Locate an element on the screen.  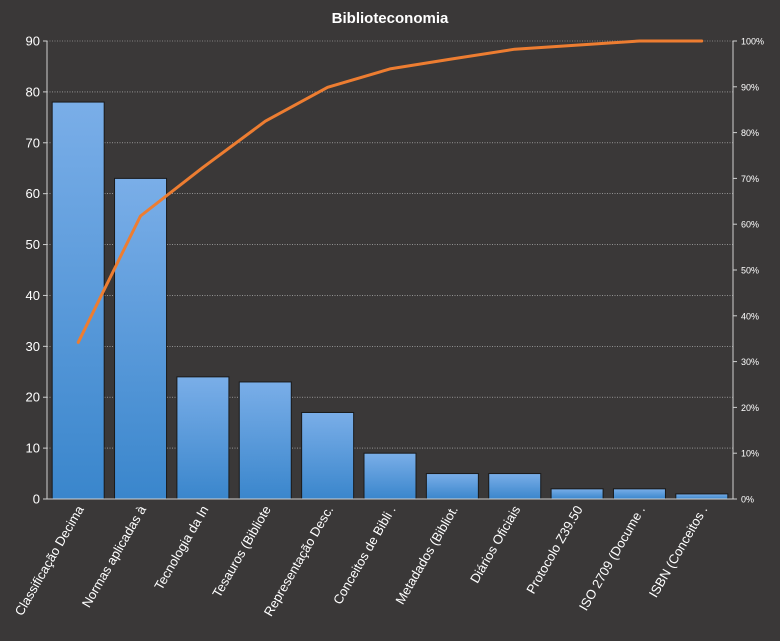
right-tick-label: 60% is located at coordinates (750, 225).